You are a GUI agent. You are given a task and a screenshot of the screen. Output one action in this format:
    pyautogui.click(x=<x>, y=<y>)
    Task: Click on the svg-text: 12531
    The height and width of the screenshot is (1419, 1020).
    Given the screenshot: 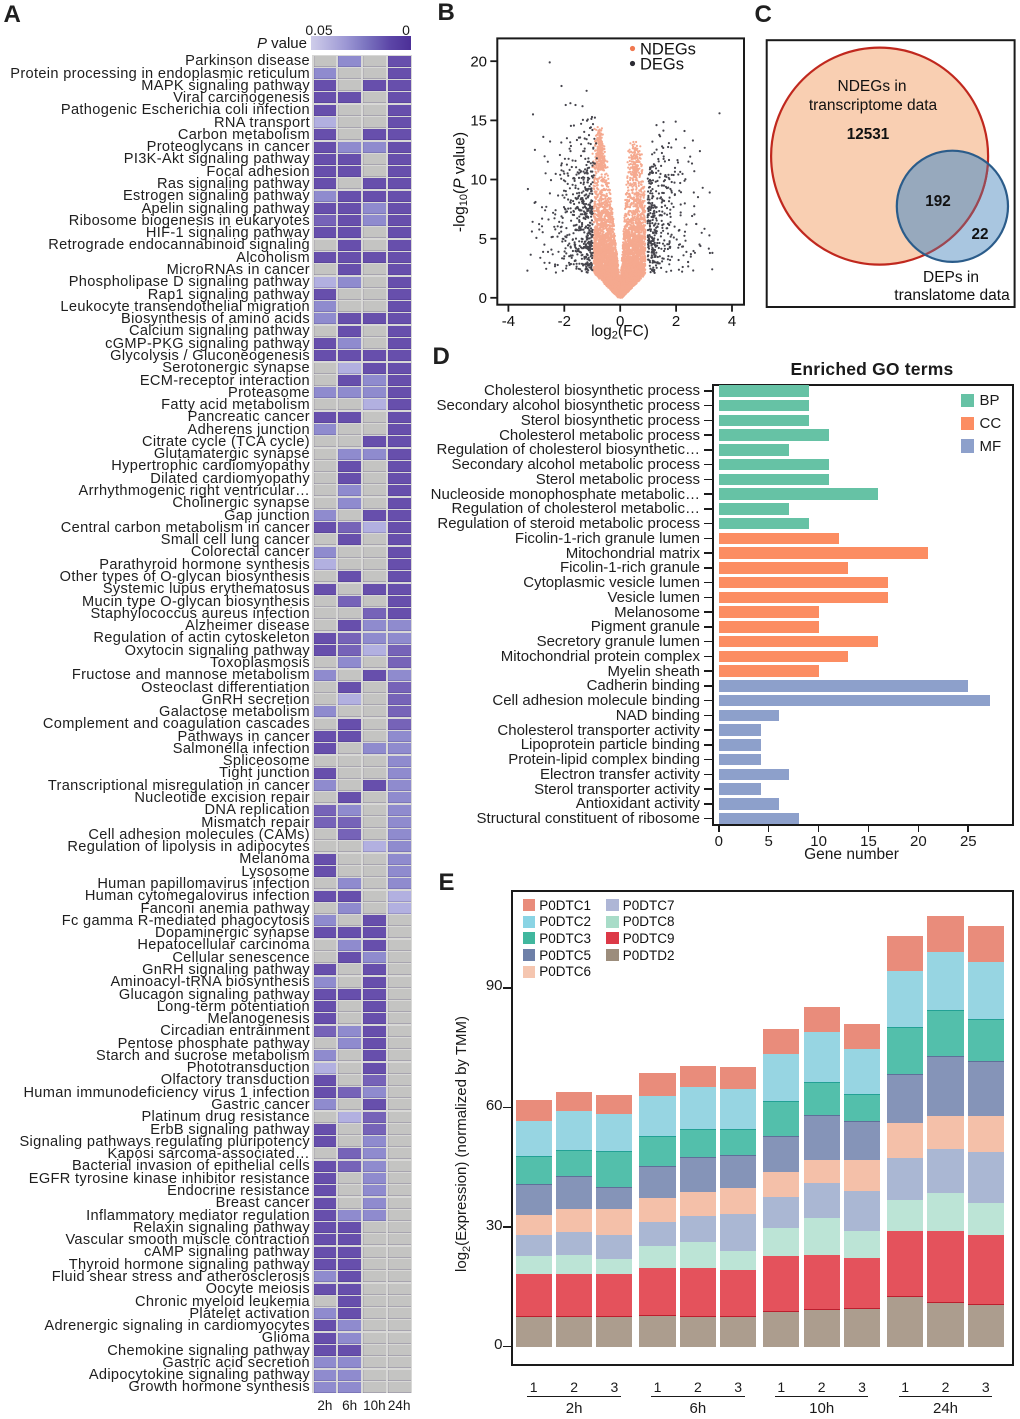 What is the action you would take?
    pyautogui.click(x=868, y=134)
    